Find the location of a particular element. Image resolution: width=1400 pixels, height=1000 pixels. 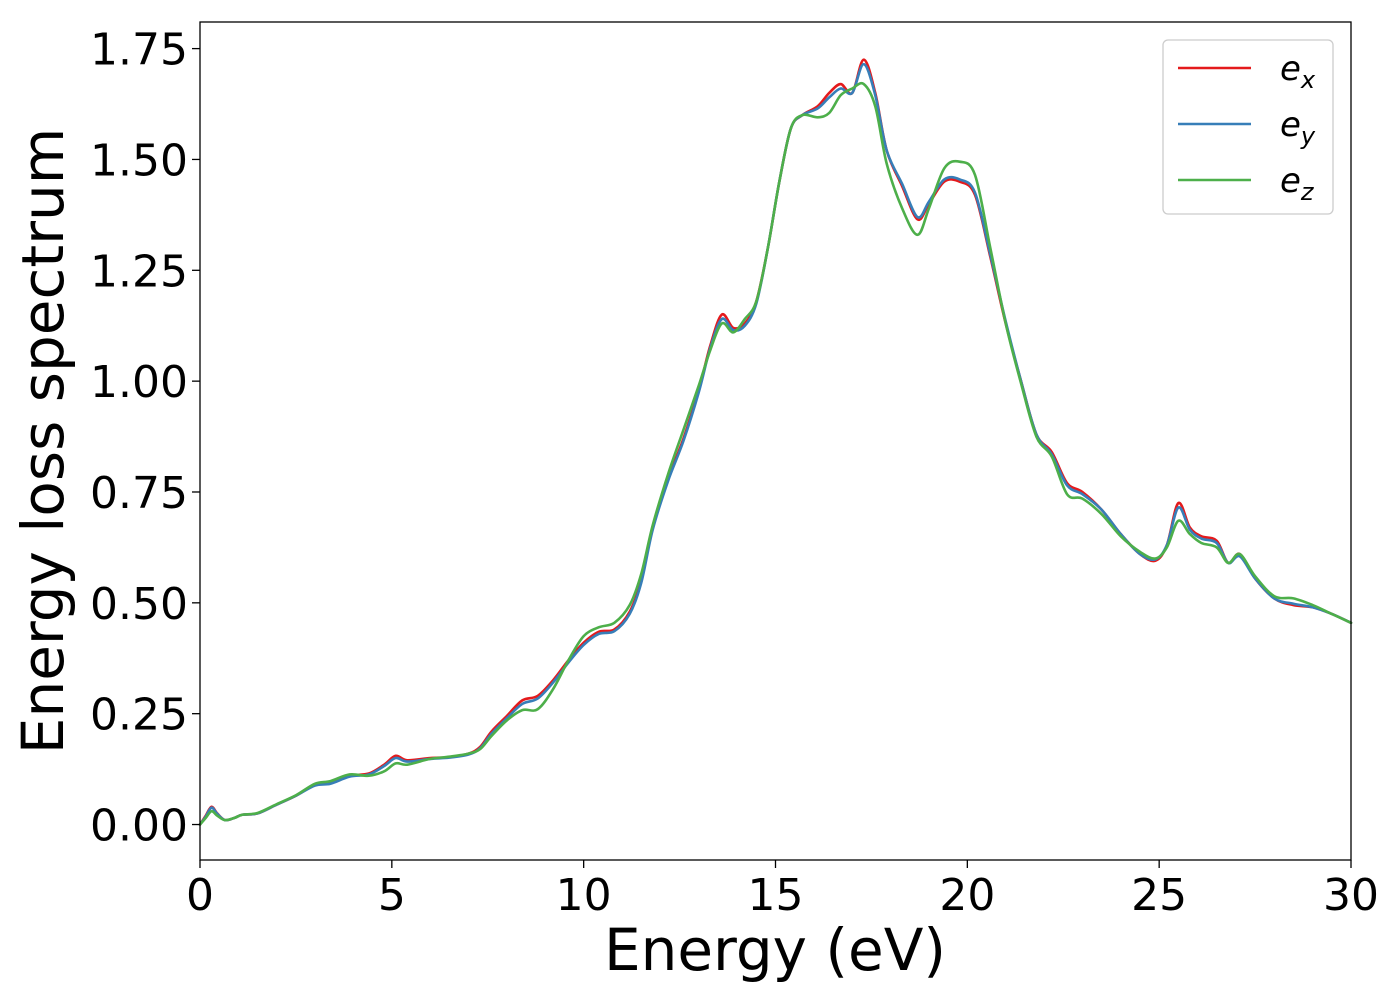

legend-label-x: ex is located at coordinates (1298, 71).